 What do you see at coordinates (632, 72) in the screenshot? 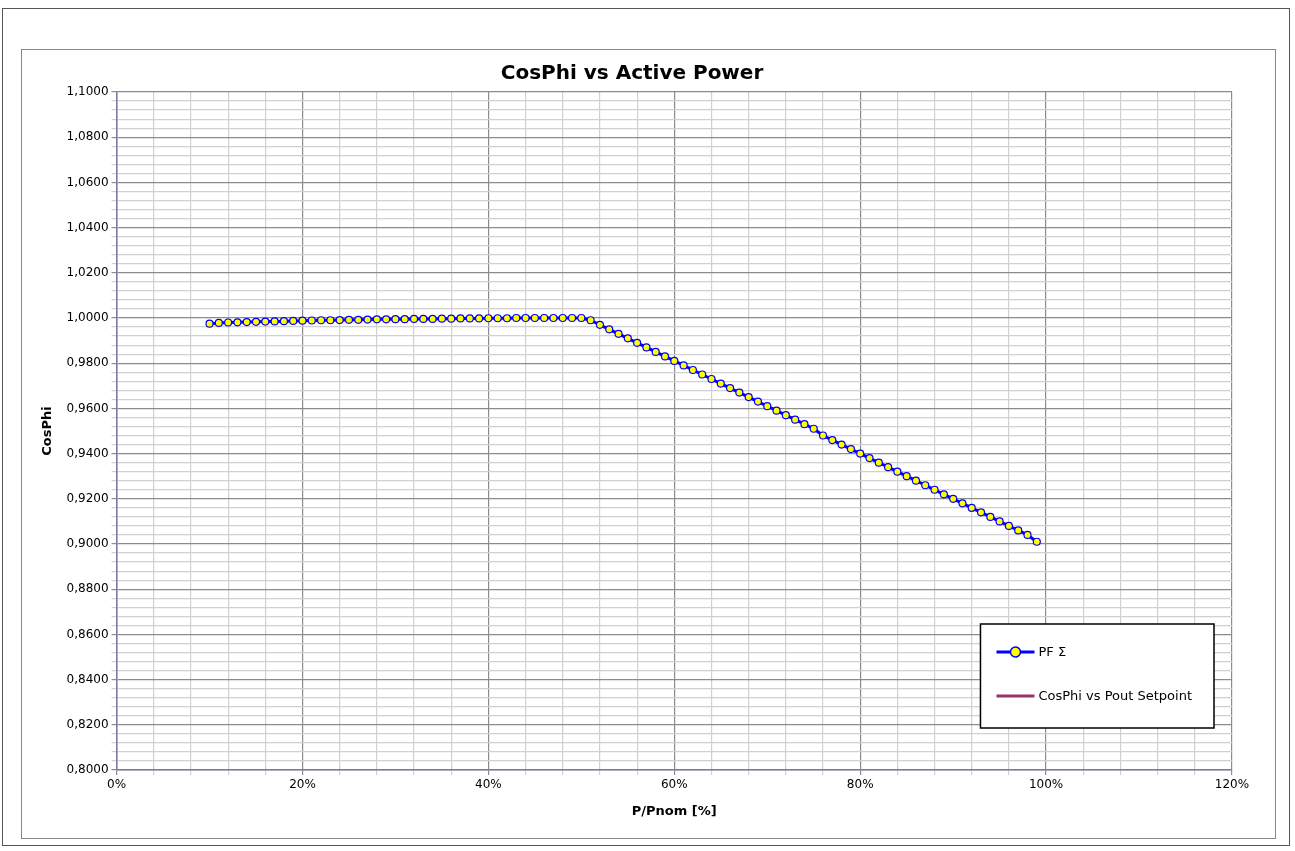
I see `chart-title: CosPhi vs Active Power` at bounding box center [632, 72].